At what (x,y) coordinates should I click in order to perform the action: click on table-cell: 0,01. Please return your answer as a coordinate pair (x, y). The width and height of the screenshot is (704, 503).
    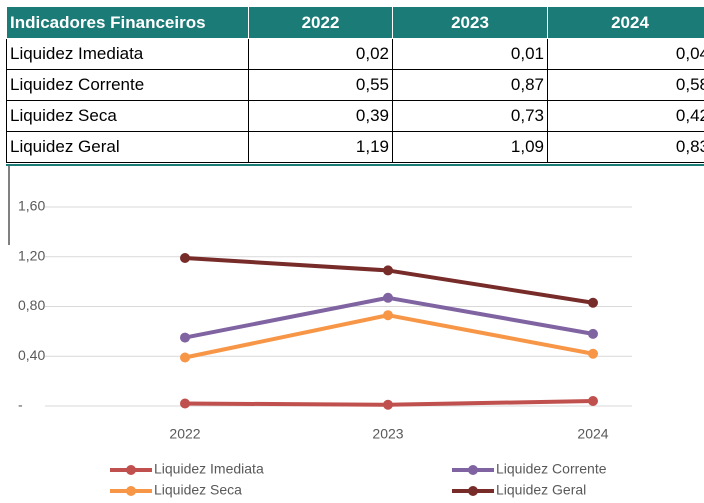
    Looking at the image, I should click on (470, 54).